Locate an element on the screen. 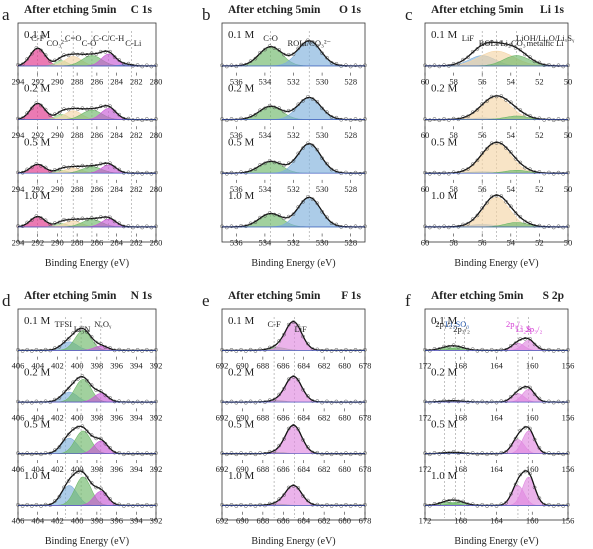  spectrum-1: 0.2 M 294 292 290 288 286 284 282 280 is located at coordinates (87, 112).